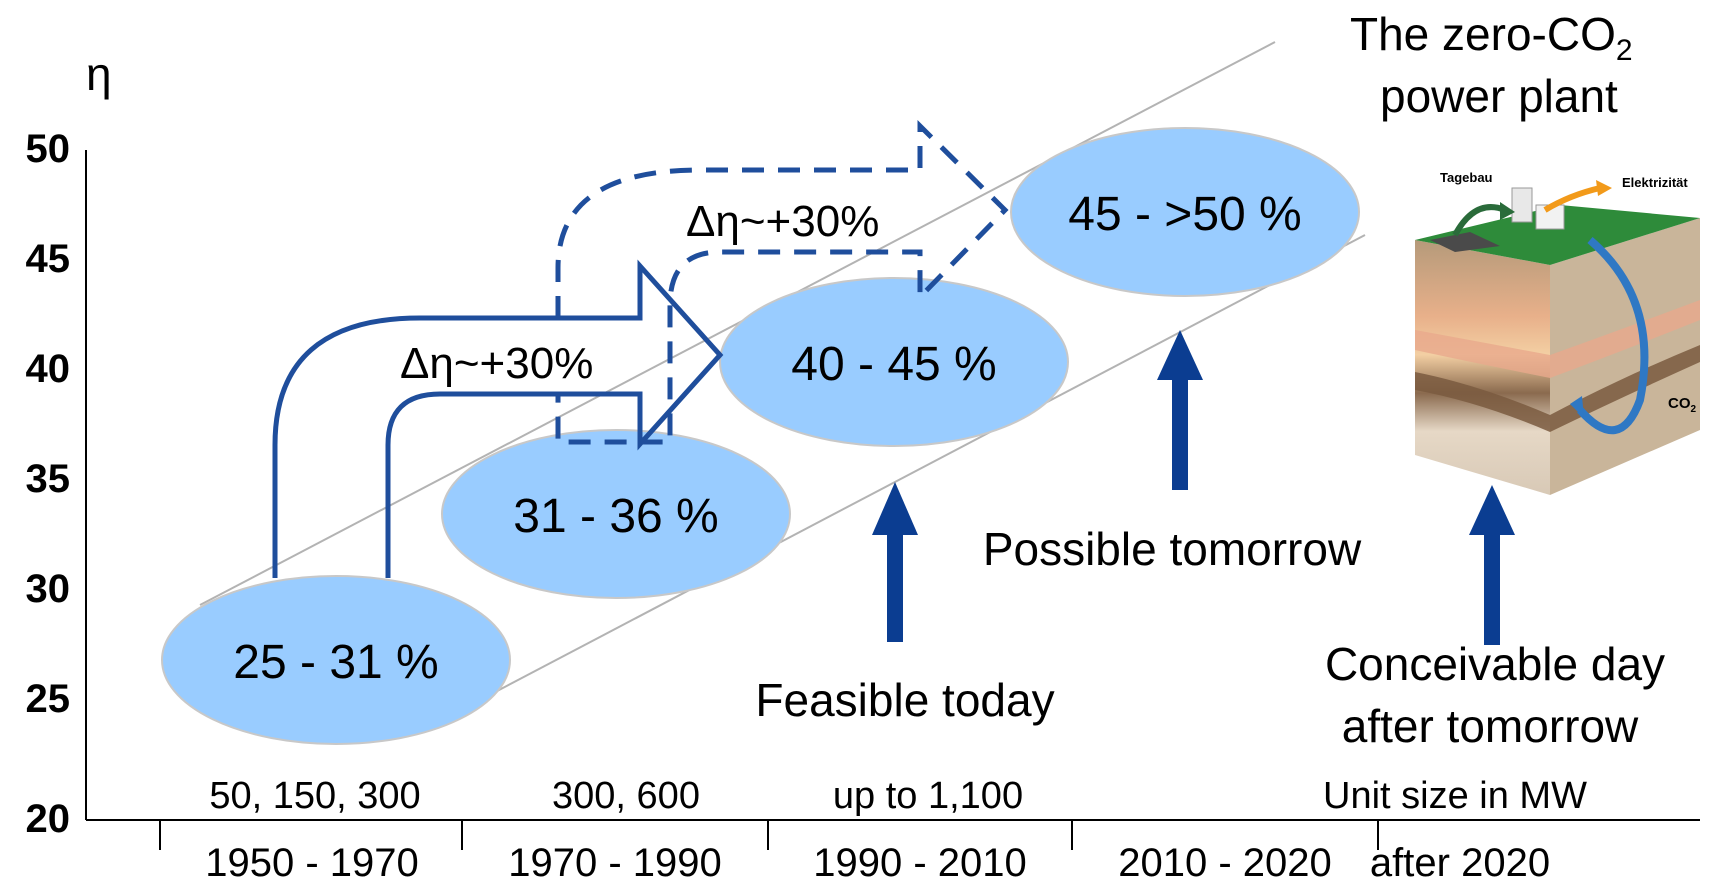 The image size is (1715, 880). Describe the element at coordinates (895, 562) in the screenshot. I see `up-arrow-feasible` at that location.